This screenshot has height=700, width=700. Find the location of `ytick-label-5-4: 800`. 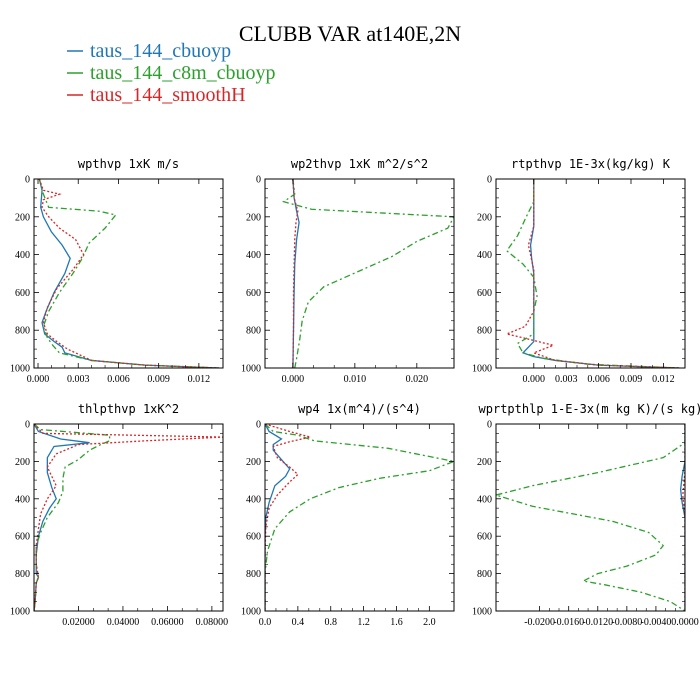

ytick-label-5-4: 800 is located at coordinates (484, 574).